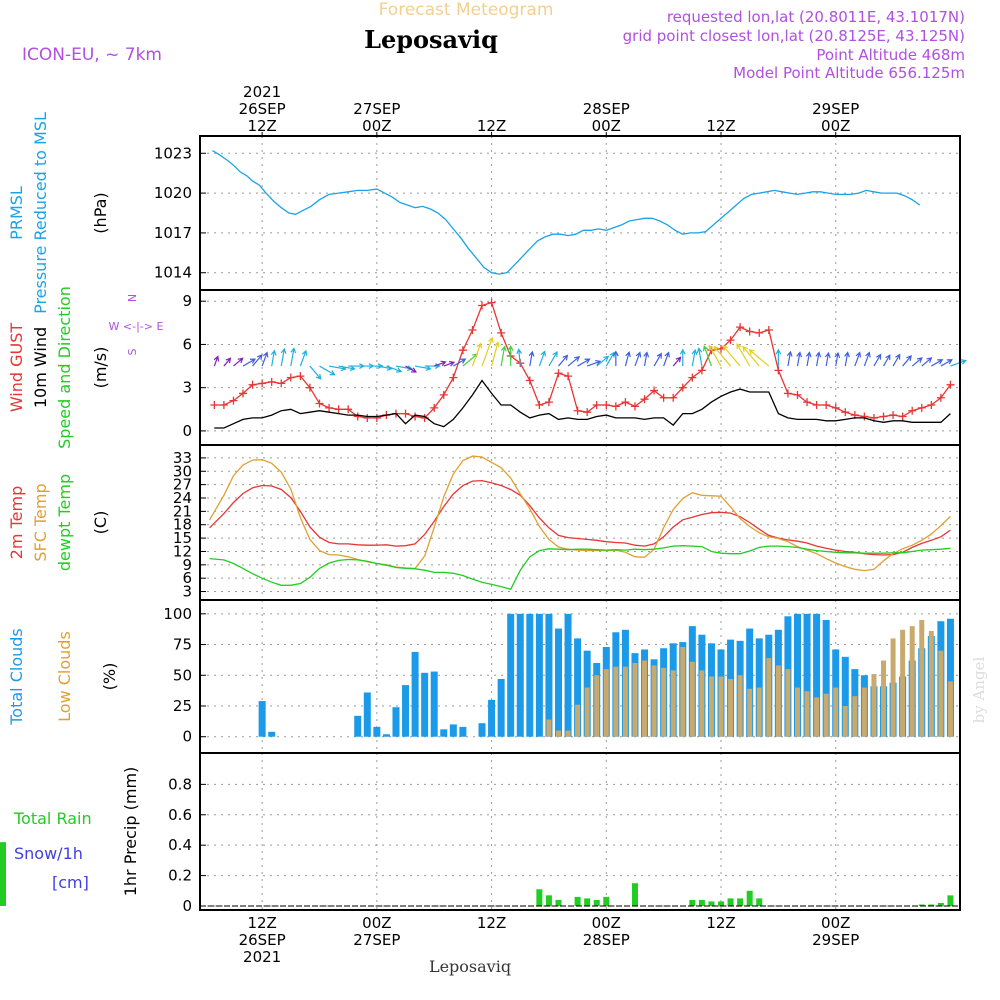  Describe the element at coordinates (376, 109) in the screenshot. I see `top-time-label: 27SEP` at that location.